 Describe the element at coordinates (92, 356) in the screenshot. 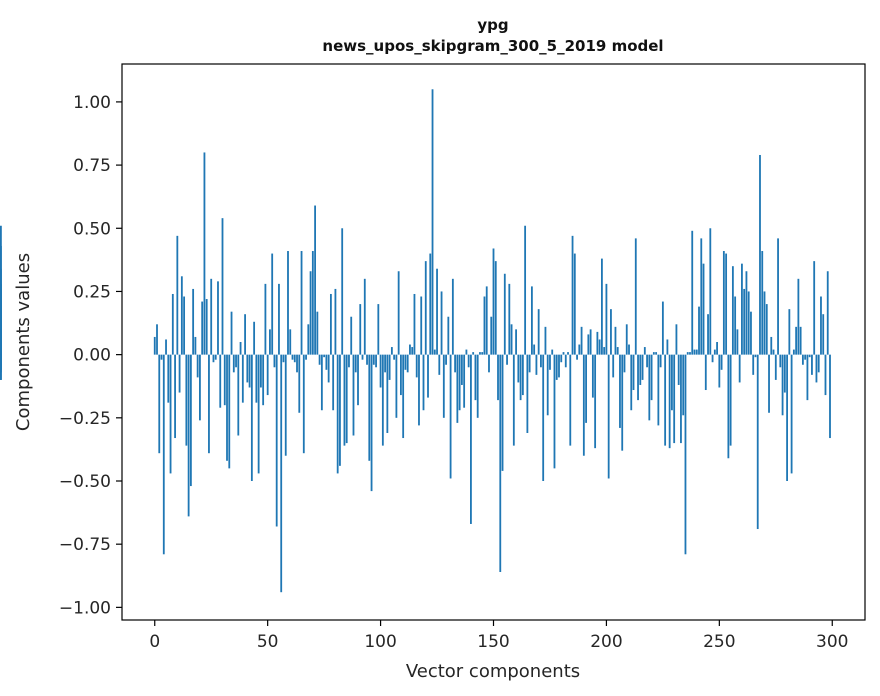

I see `y-tick-label: 0.00` at that location.